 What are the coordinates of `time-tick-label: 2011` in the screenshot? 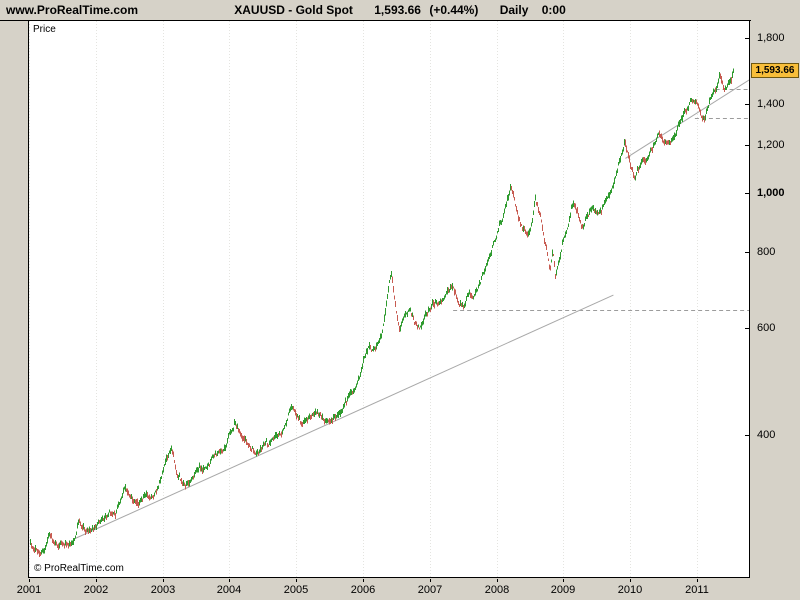 It's located at (697, 590).